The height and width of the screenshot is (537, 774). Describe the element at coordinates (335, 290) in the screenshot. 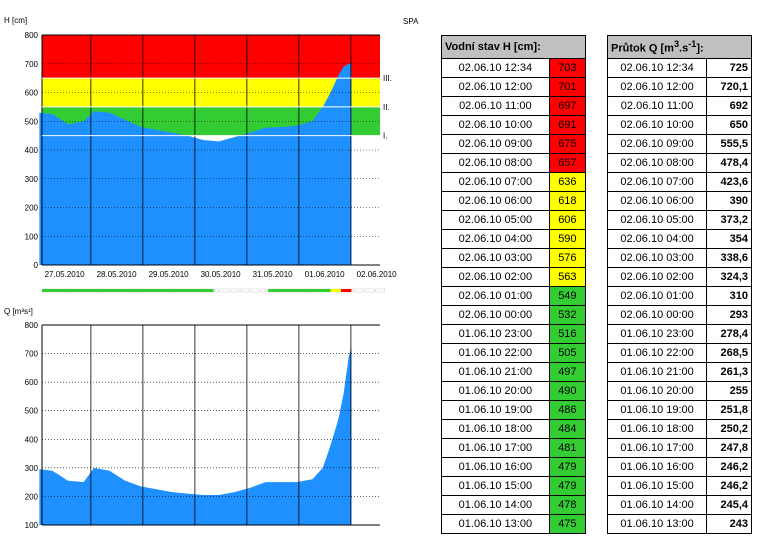

I see `status-segment` at that location.